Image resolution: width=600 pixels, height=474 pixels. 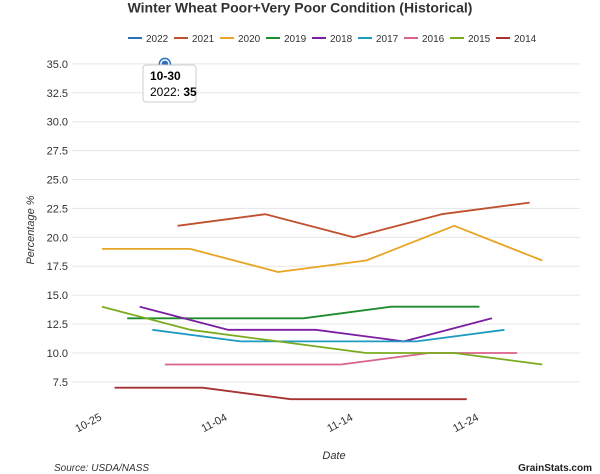 I want to click on legend-item-2021: 2021, so click(x=194, y=39).